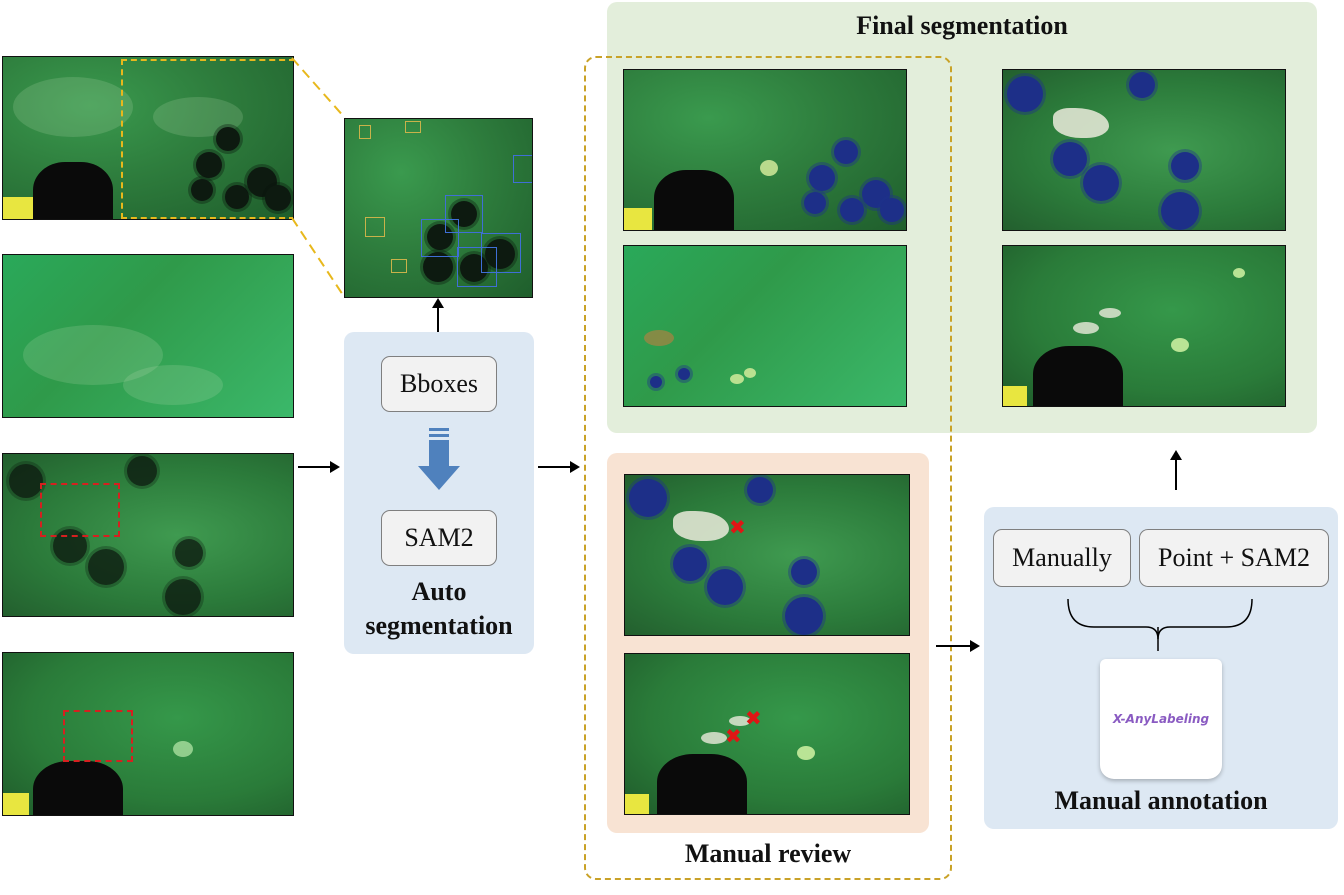  What do you see at coordinates (207, 139) in the screenshot?
I see `zoom-region-box` at bounding box center [207, 139].